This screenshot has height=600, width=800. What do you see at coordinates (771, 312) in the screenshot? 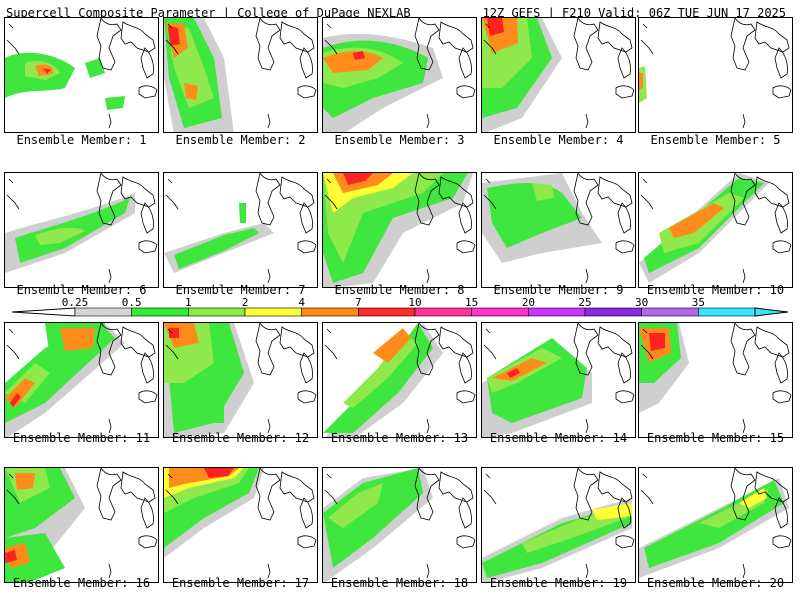
I see `colorbar-right-arrow` at bounding box center [771, 312].